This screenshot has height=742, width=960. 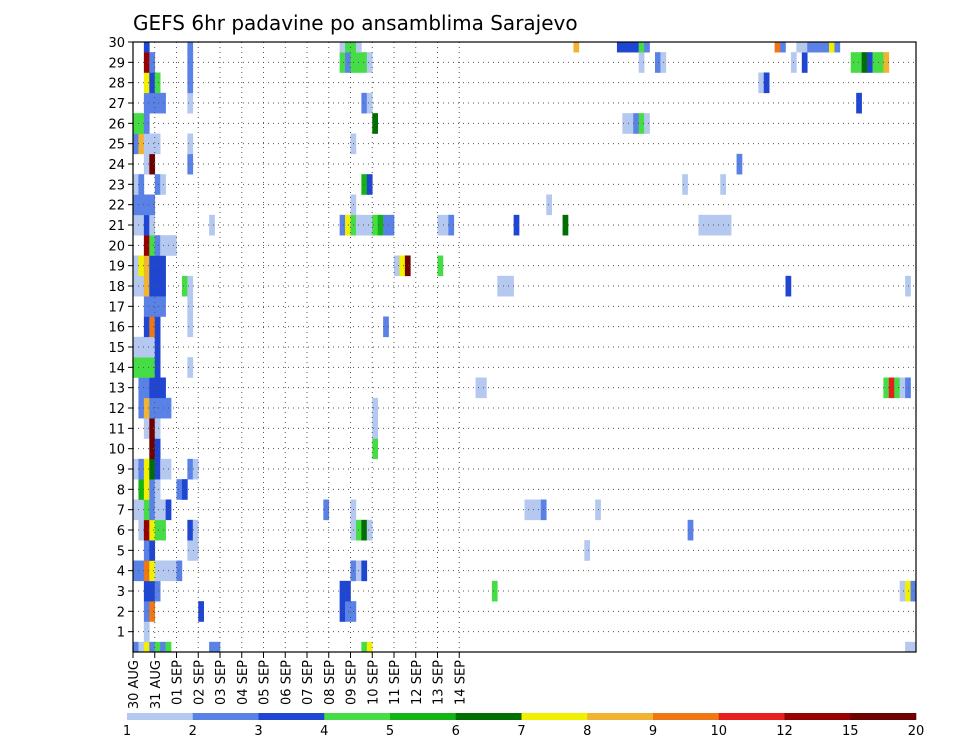 What do you see at coordinates (258, 731) in the screenshot?
I see `colorbar-label: 3` at bounding box center [258, 731].